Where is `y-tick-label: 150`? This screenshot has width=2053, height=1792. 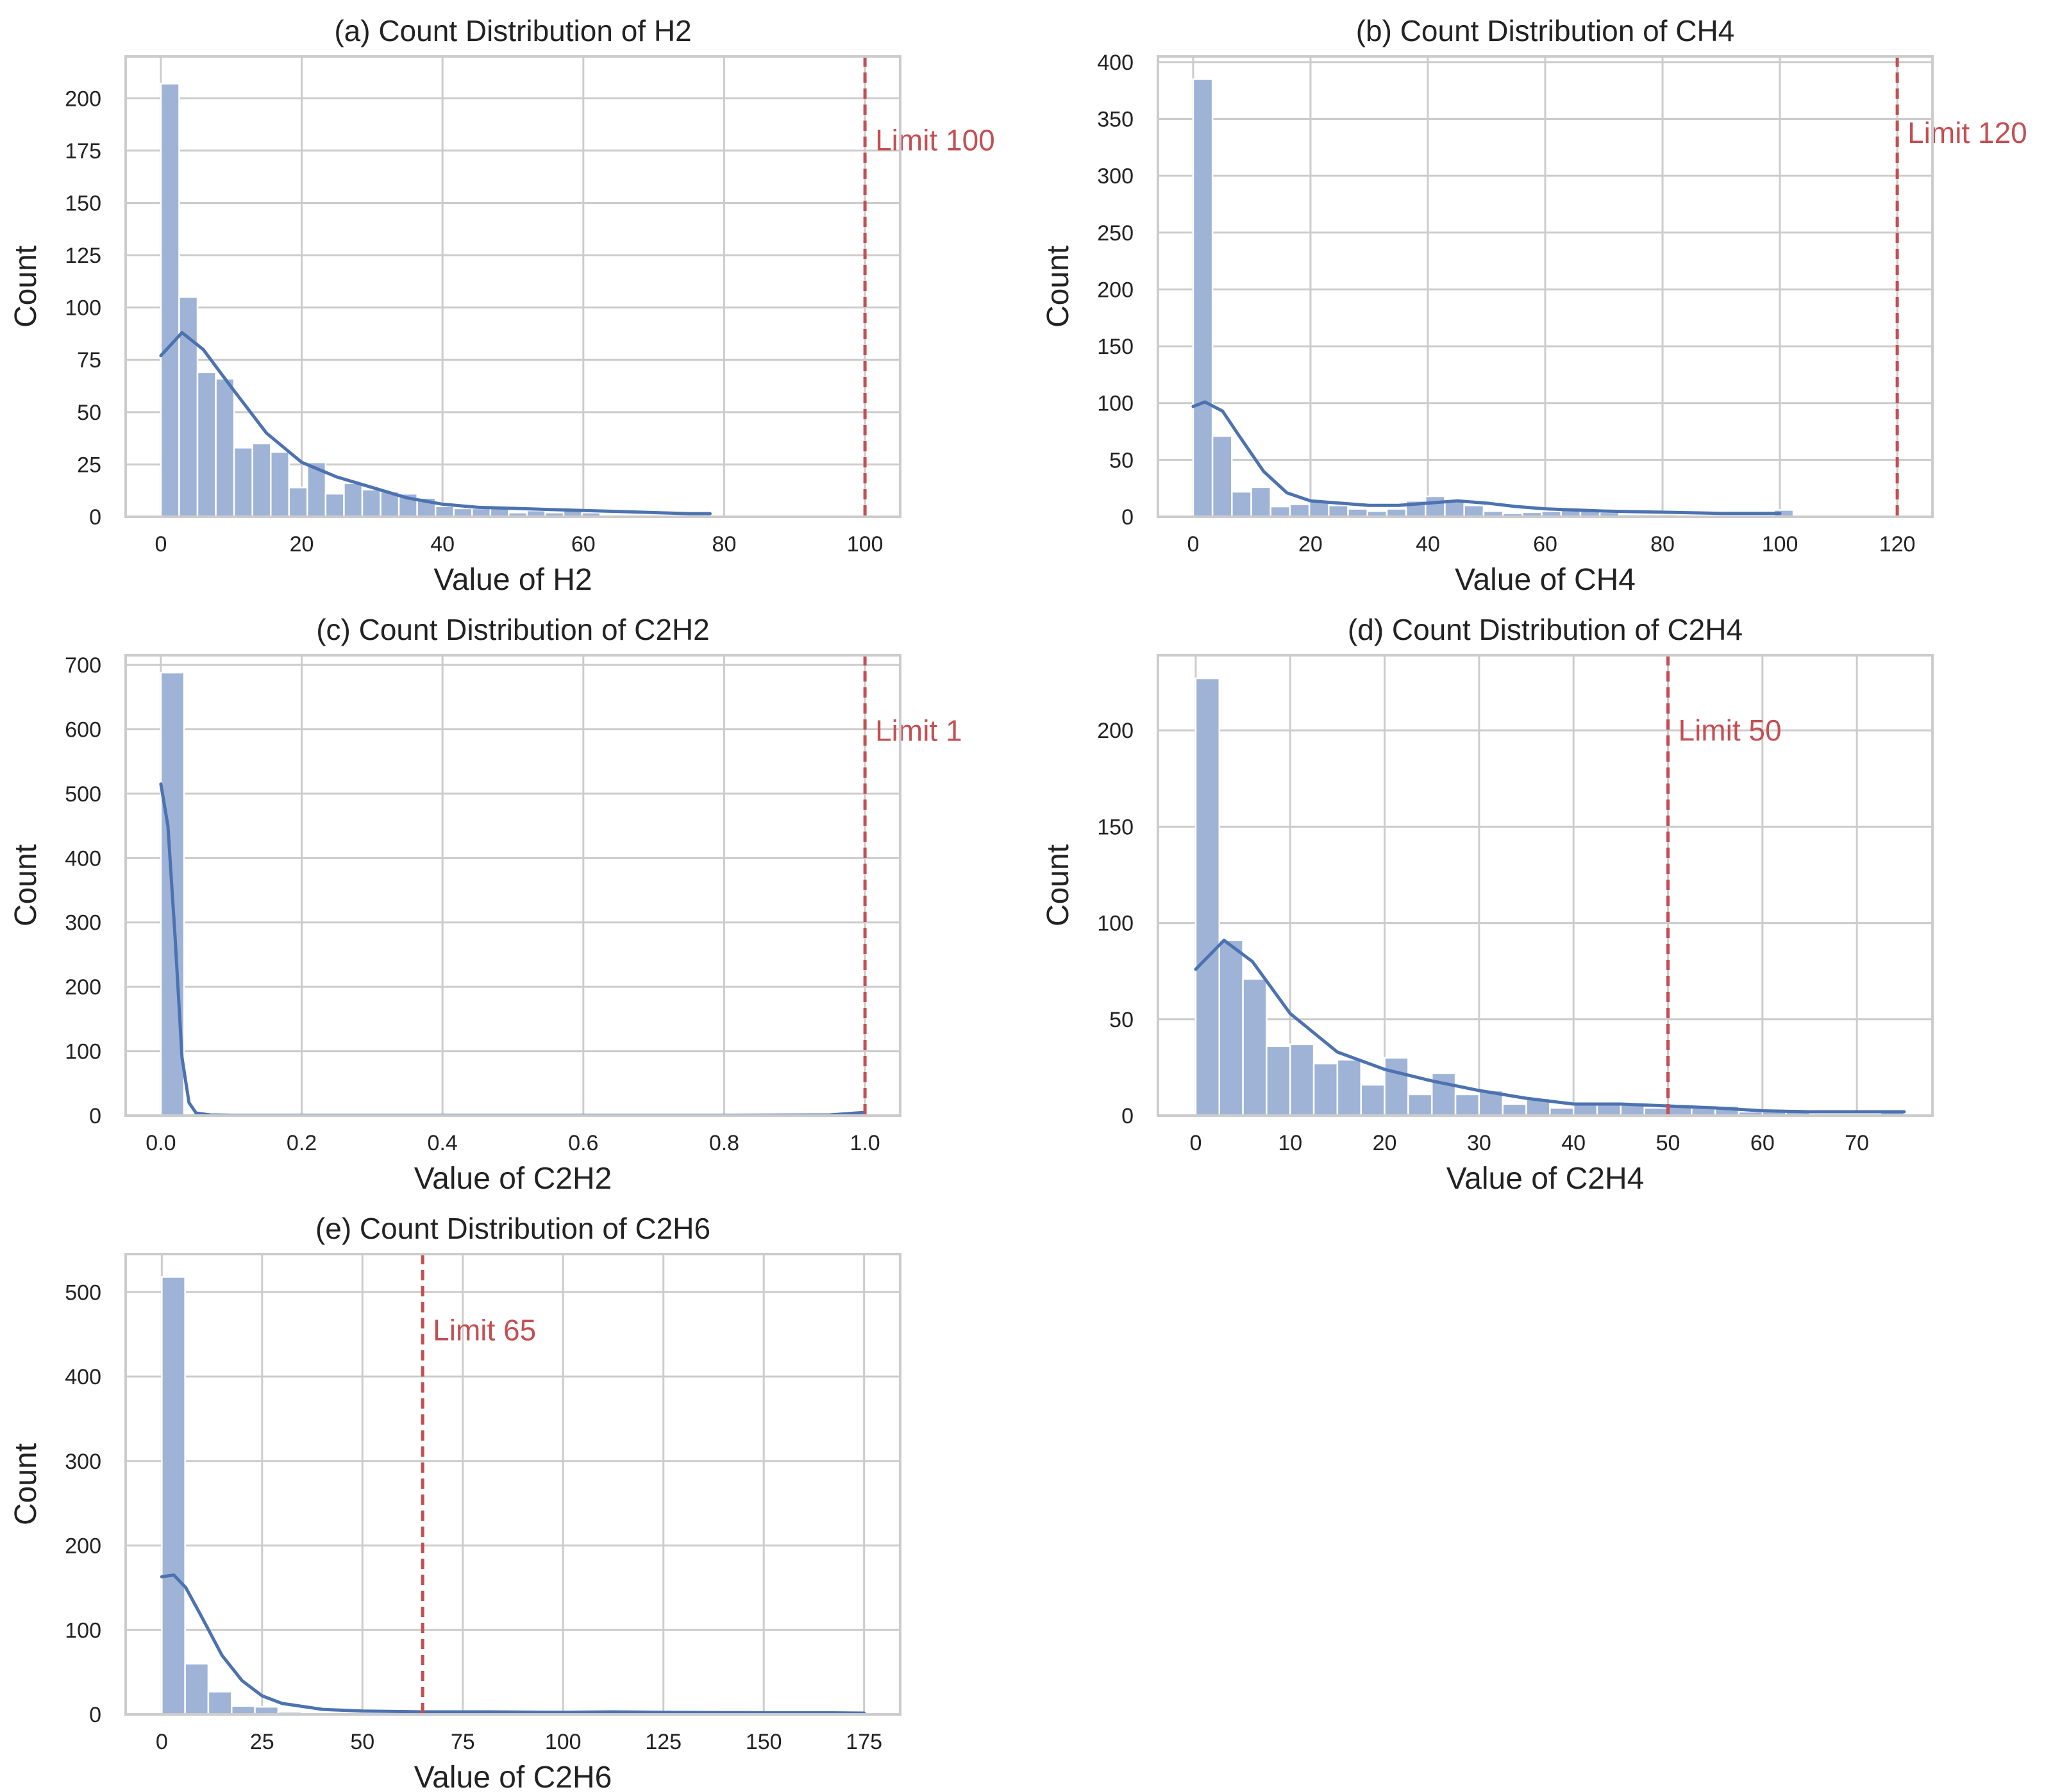 y-tick-label: 150 is located at coordinates (1115, 347).